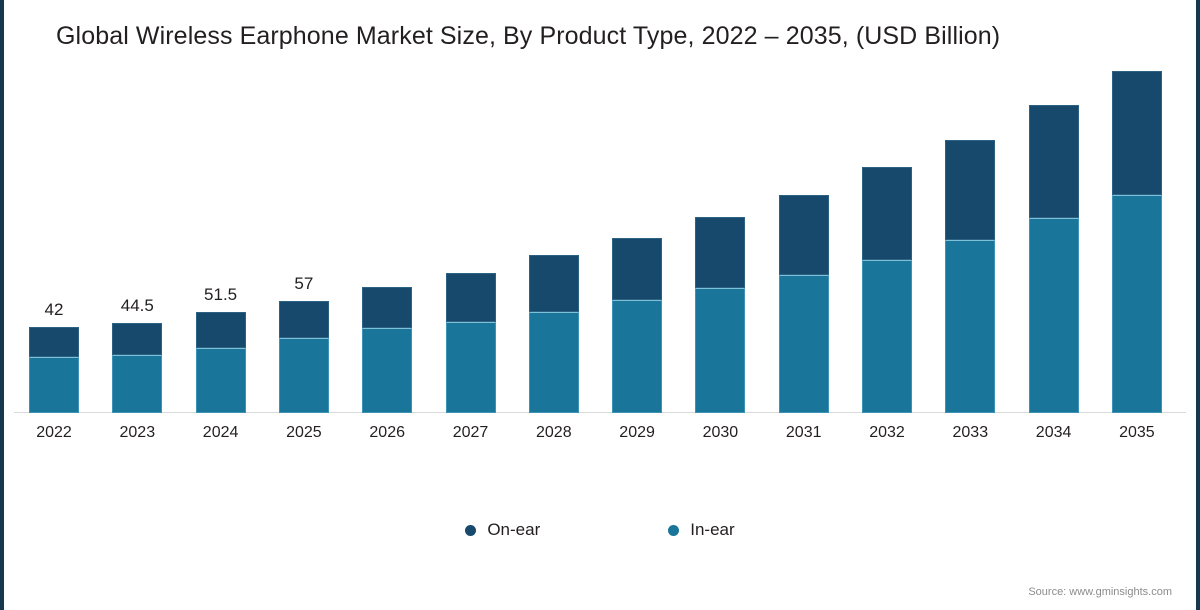 This screenshot has height=610, width=1200. What do you see at coordinates (803, 432) in the screenshot?
I see `x-axis-label-2031: 2031` at bounding box center [803, 432].